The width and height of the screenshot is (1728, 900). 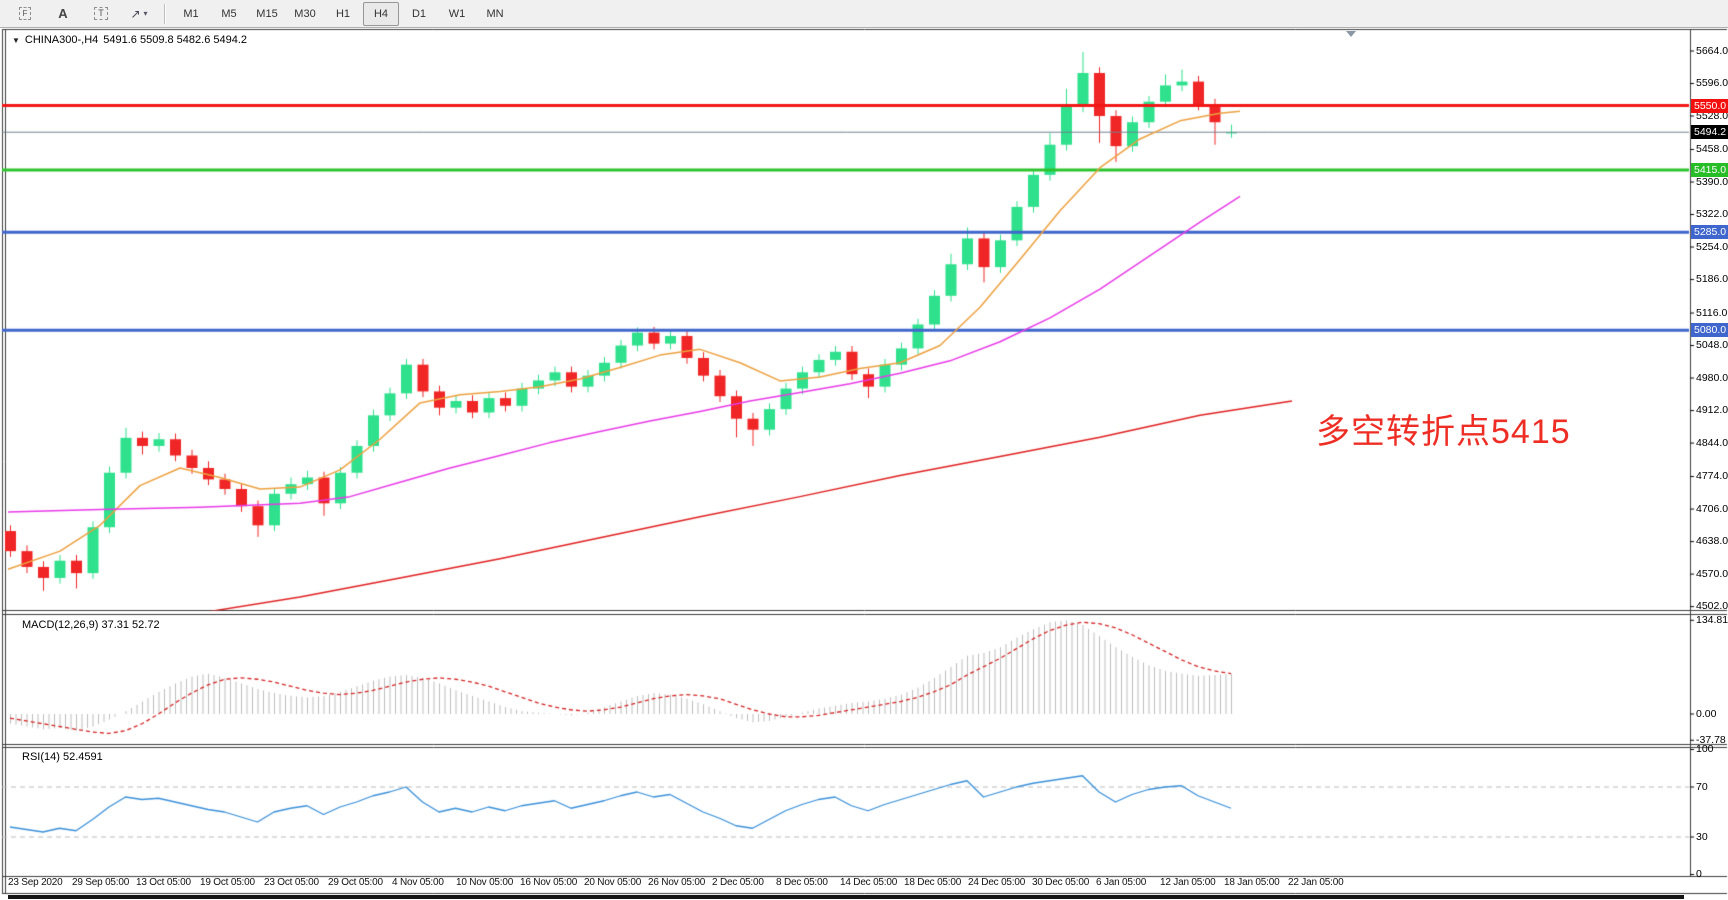 I want to click on text-box-tool: T, so click(x=101, y=14).